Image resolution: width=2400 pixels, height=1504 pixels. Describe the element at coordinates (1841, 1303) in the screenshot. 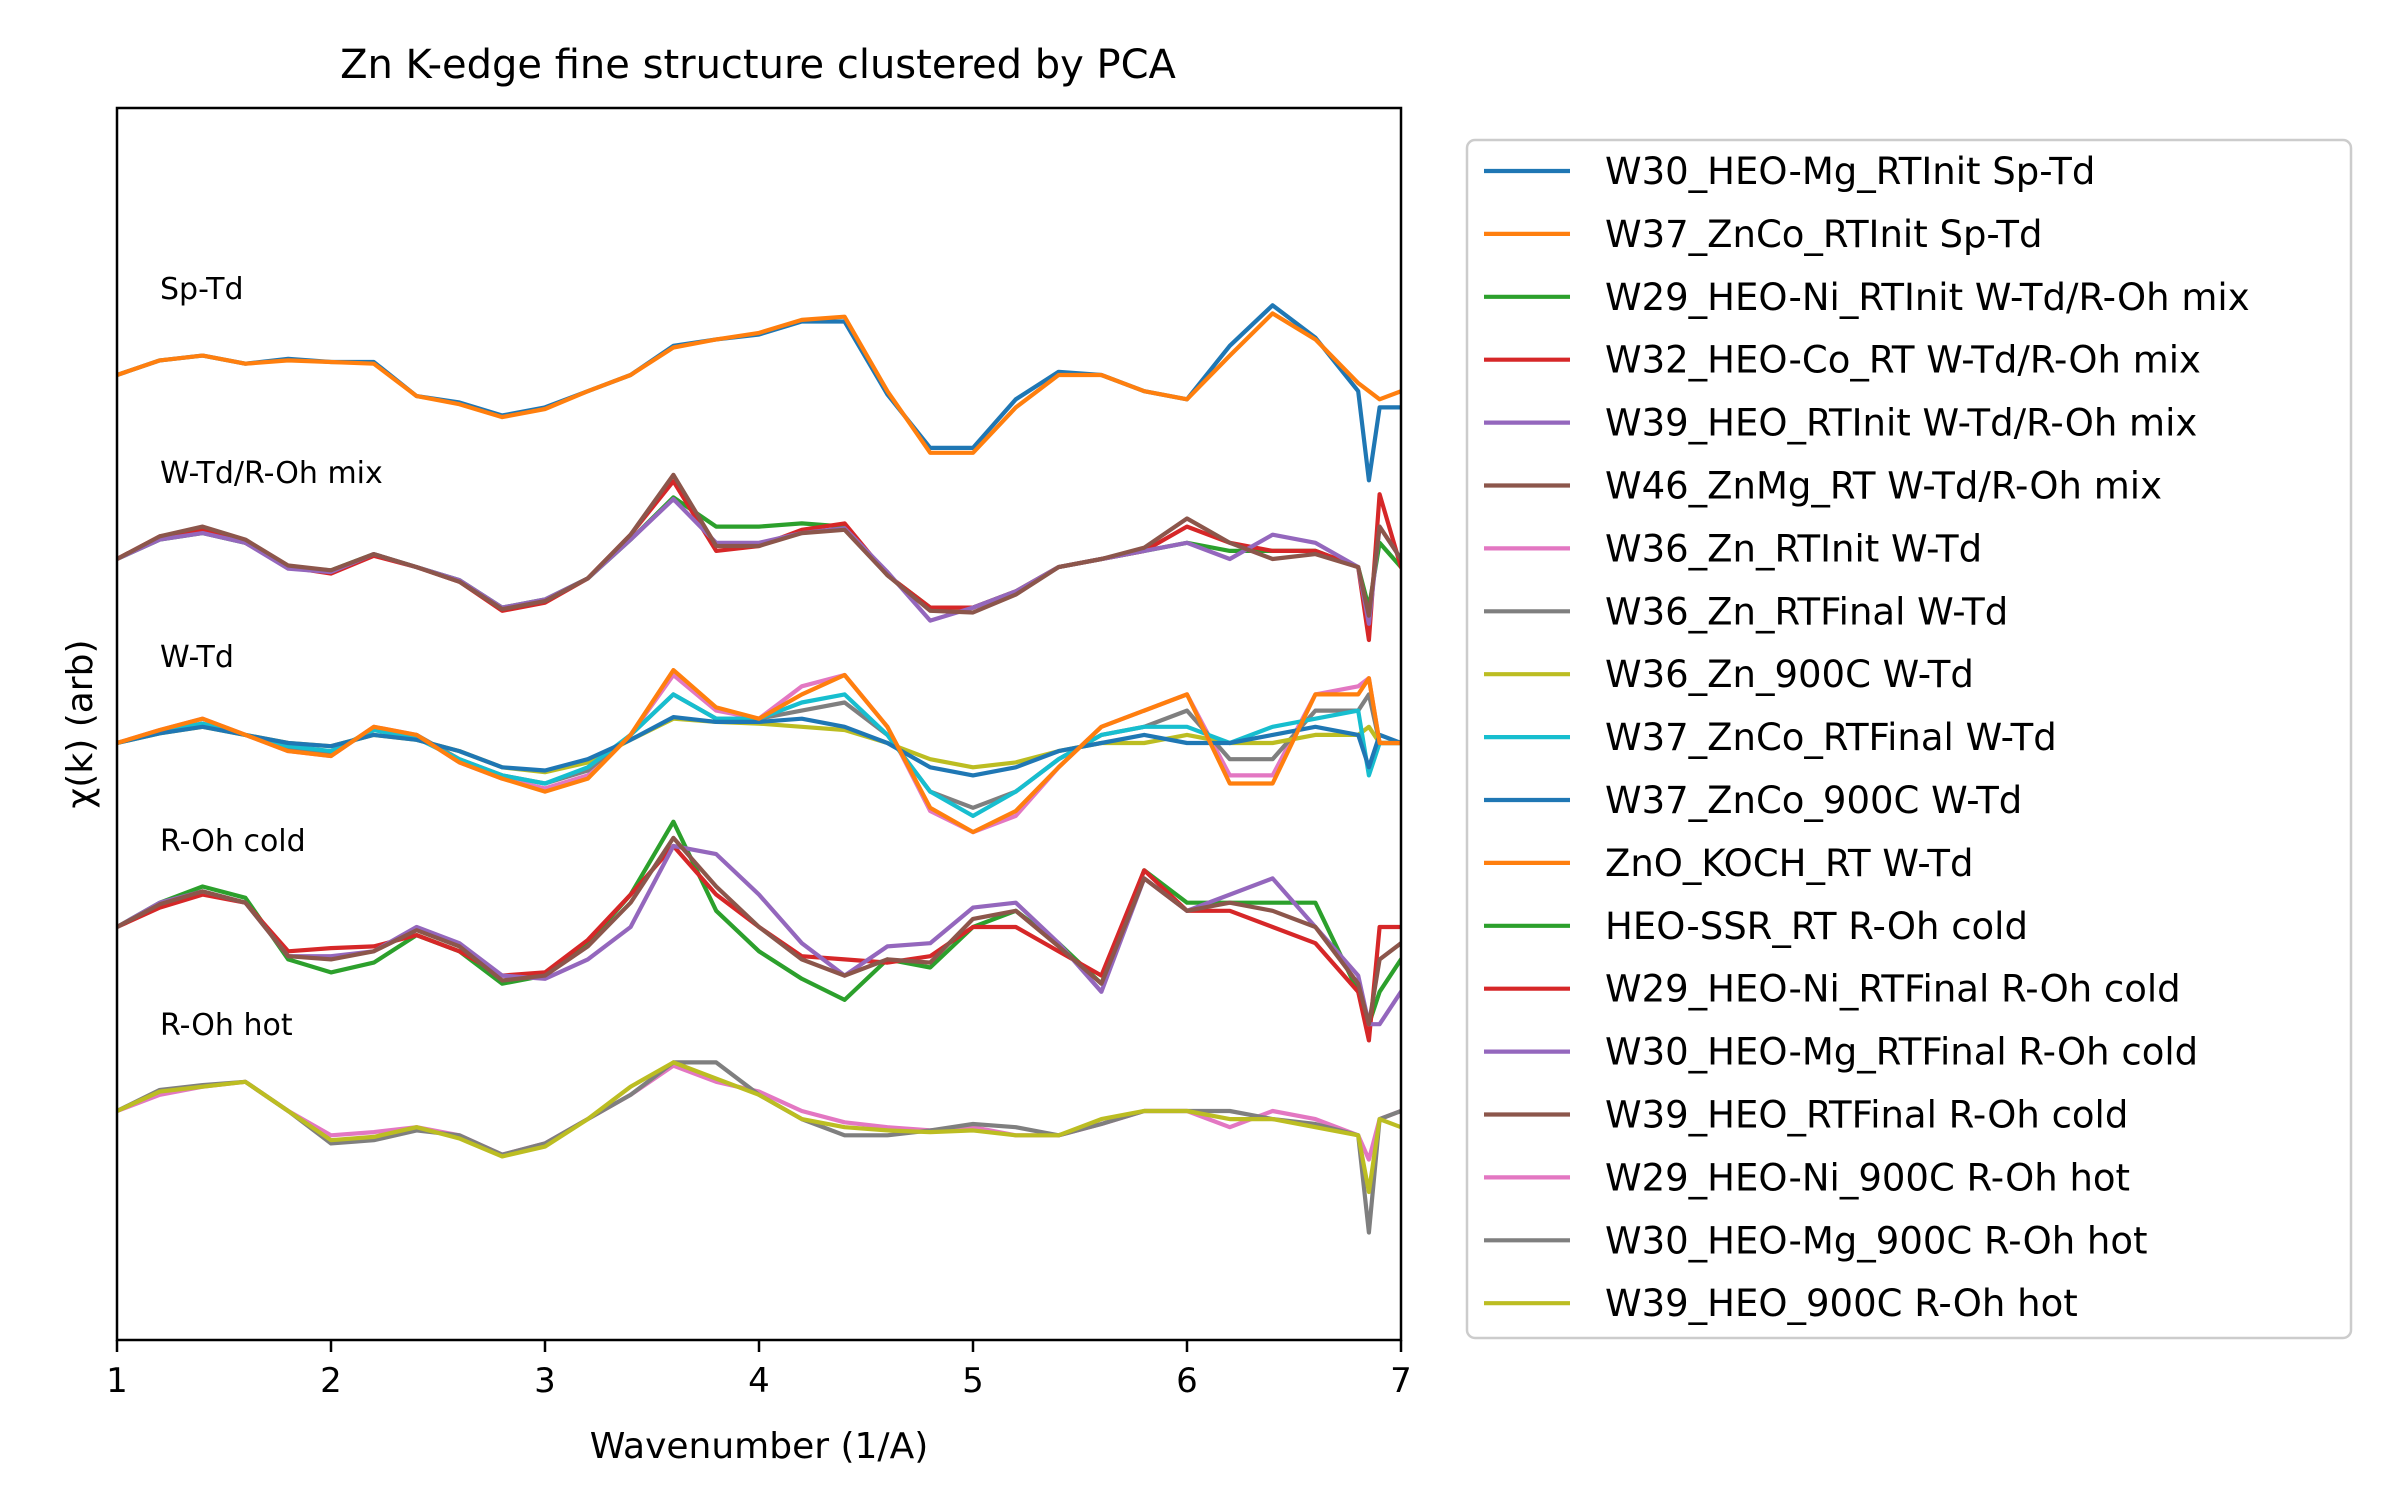

I see `legend-entry: W39_HEO_900C R-Oh hot` at that location.